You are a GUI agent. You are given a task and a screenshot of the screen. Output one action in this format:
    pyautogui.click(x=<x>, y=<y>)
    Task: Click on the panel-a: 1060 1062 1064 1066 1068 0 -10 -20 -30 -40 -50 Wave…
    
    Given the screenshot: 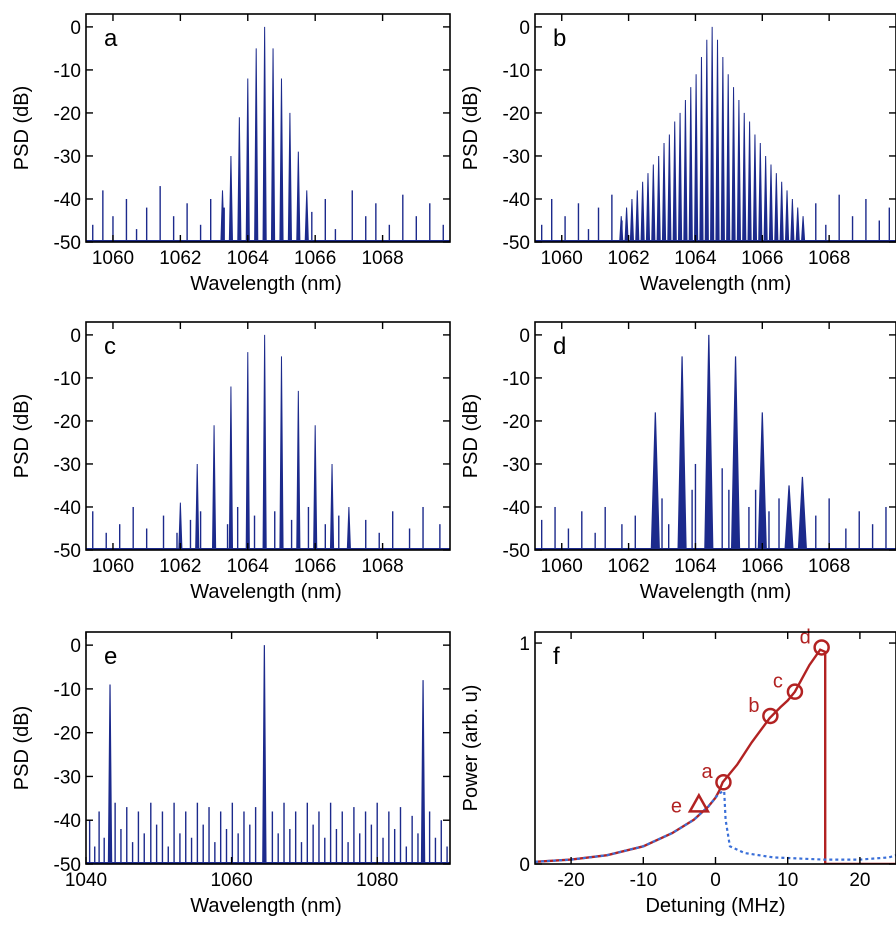 What is the action you would take?
    pyautogui.click(x=231, y=154)
    